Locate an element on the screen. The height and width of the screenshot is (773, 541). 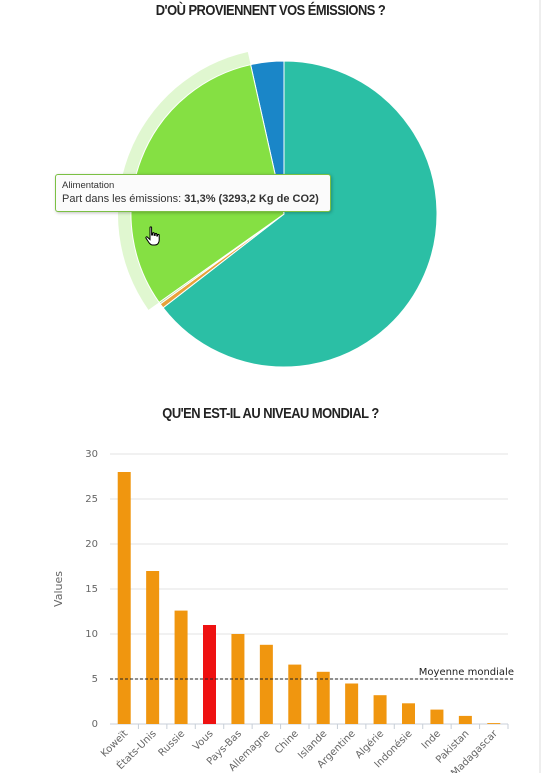
bar-indonésie is located at coordinates (408, 713).